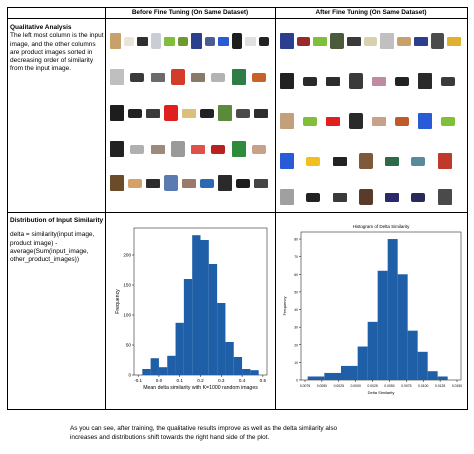  Describe the element at coordinates (296, 345) in the screenshot. I see `y-tick-label: 20` at that location.